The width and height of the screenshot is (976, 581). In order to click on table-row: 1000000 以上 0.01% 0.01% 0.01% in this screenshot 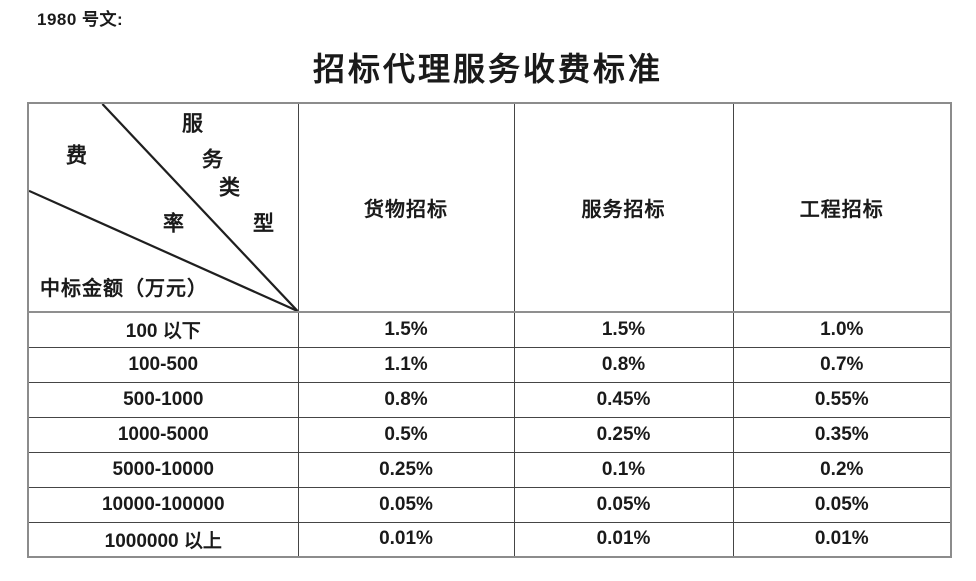, I will do `click(489, 539)`.